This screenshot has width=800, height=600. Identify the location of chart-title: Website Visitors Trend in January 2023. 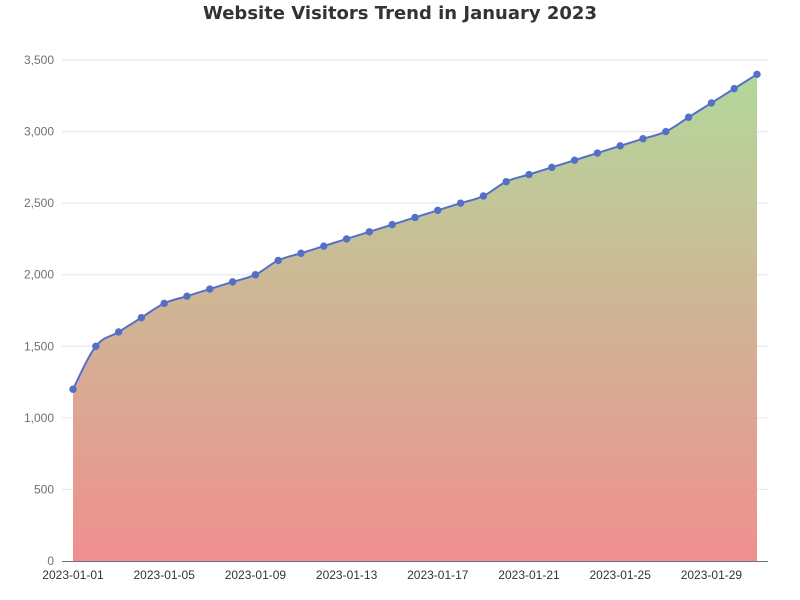
(400, 13).